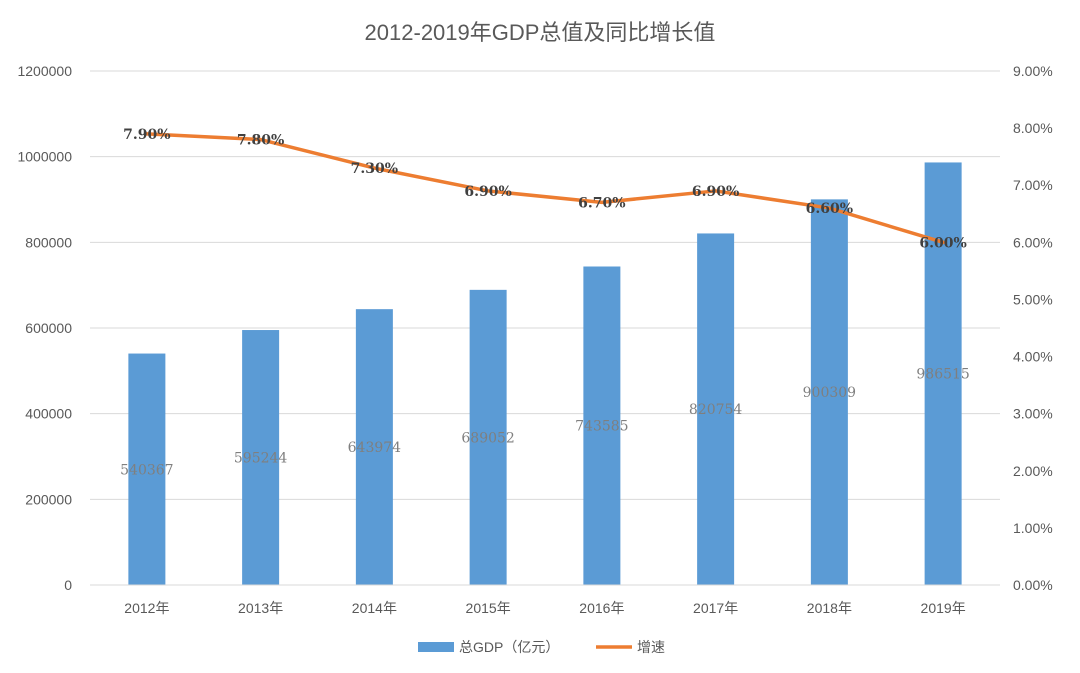  I want to click on x-tick-label: 2013年, so click(260, 608).